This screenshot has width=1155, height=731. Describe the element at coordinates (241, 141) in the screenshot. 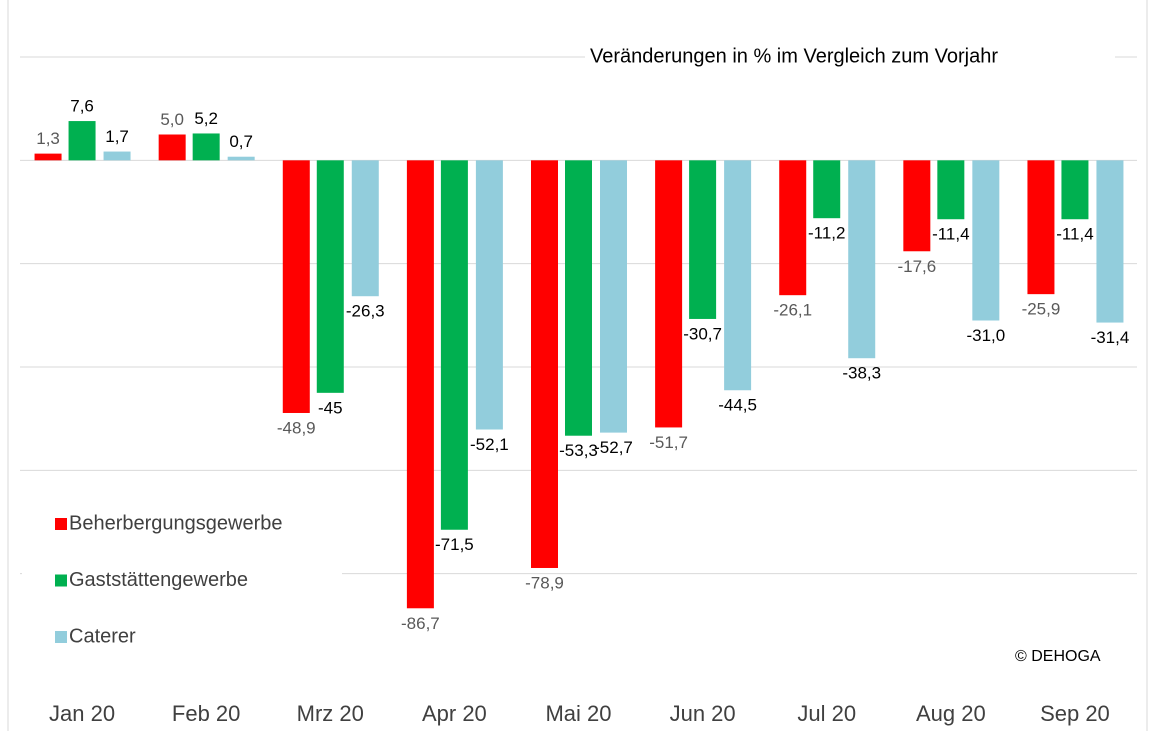

I see `value-label: 0,7` at that location.